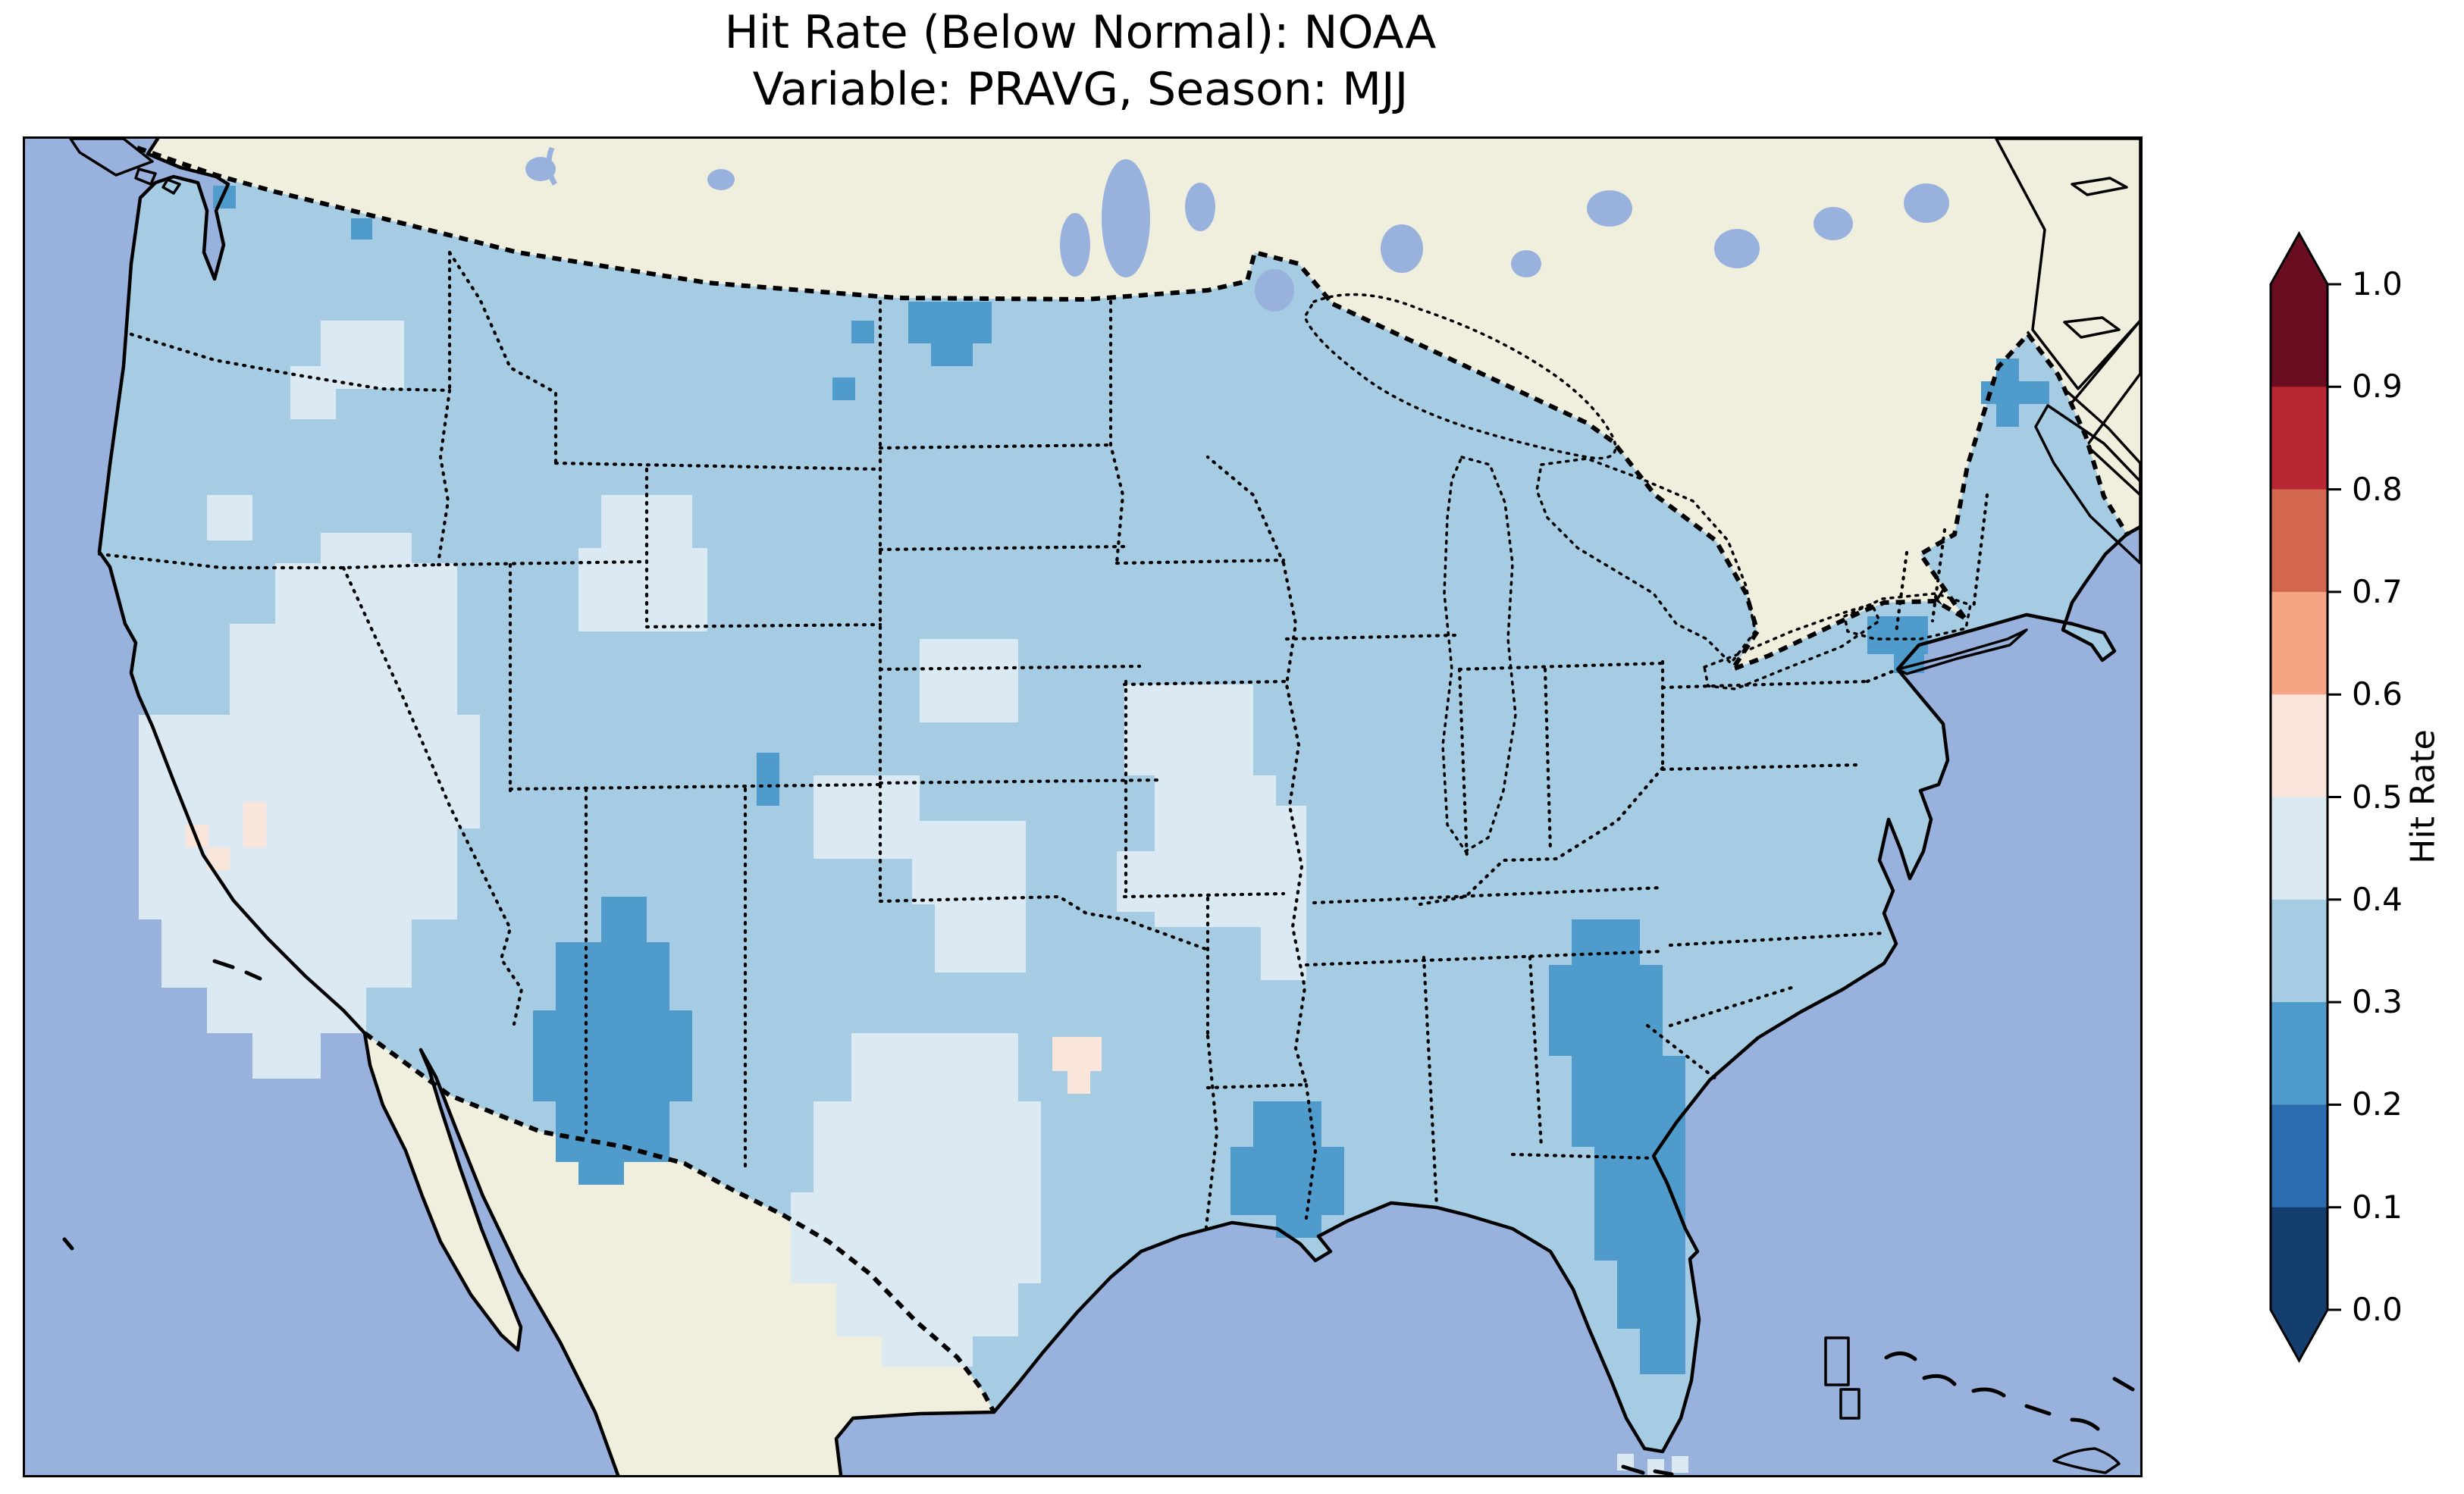 The height and width of the screenshot is (1494, 2464). What do you see at coordinates (2300, 258) in the screenshot?
I see `colorbar-arrow-up` at bounding box center [2300, 258].